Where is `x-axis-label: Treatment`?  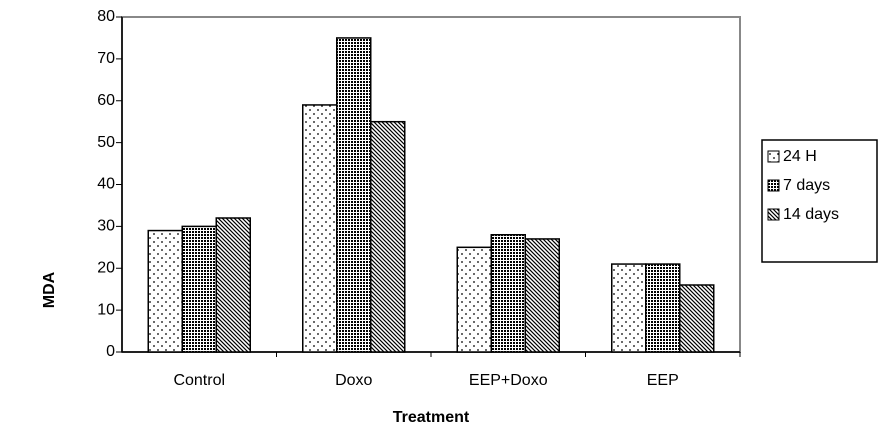 x-axis-label: Treatment is located at coordinates (431, 417).